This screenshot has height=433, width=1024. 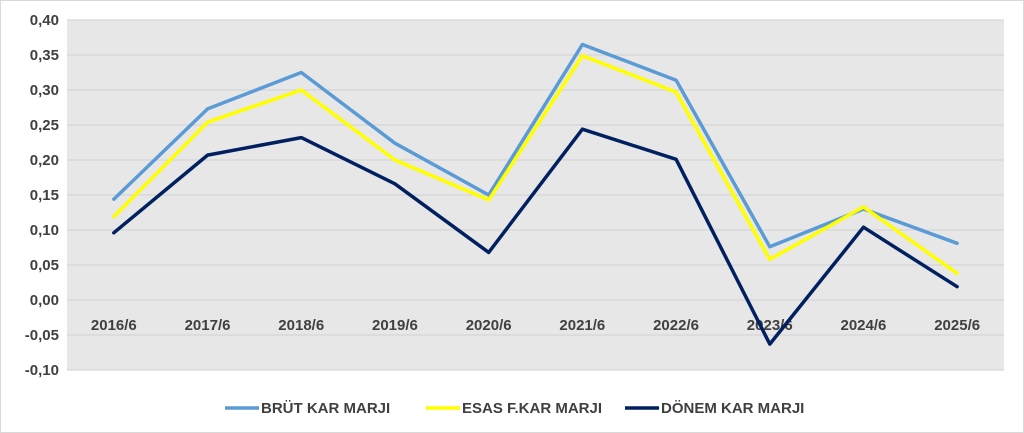 What do you see at coordinates (957, 325) in the screenshot?
I see `x-tick-label: 2025/6` at bounding box center [957, 325].